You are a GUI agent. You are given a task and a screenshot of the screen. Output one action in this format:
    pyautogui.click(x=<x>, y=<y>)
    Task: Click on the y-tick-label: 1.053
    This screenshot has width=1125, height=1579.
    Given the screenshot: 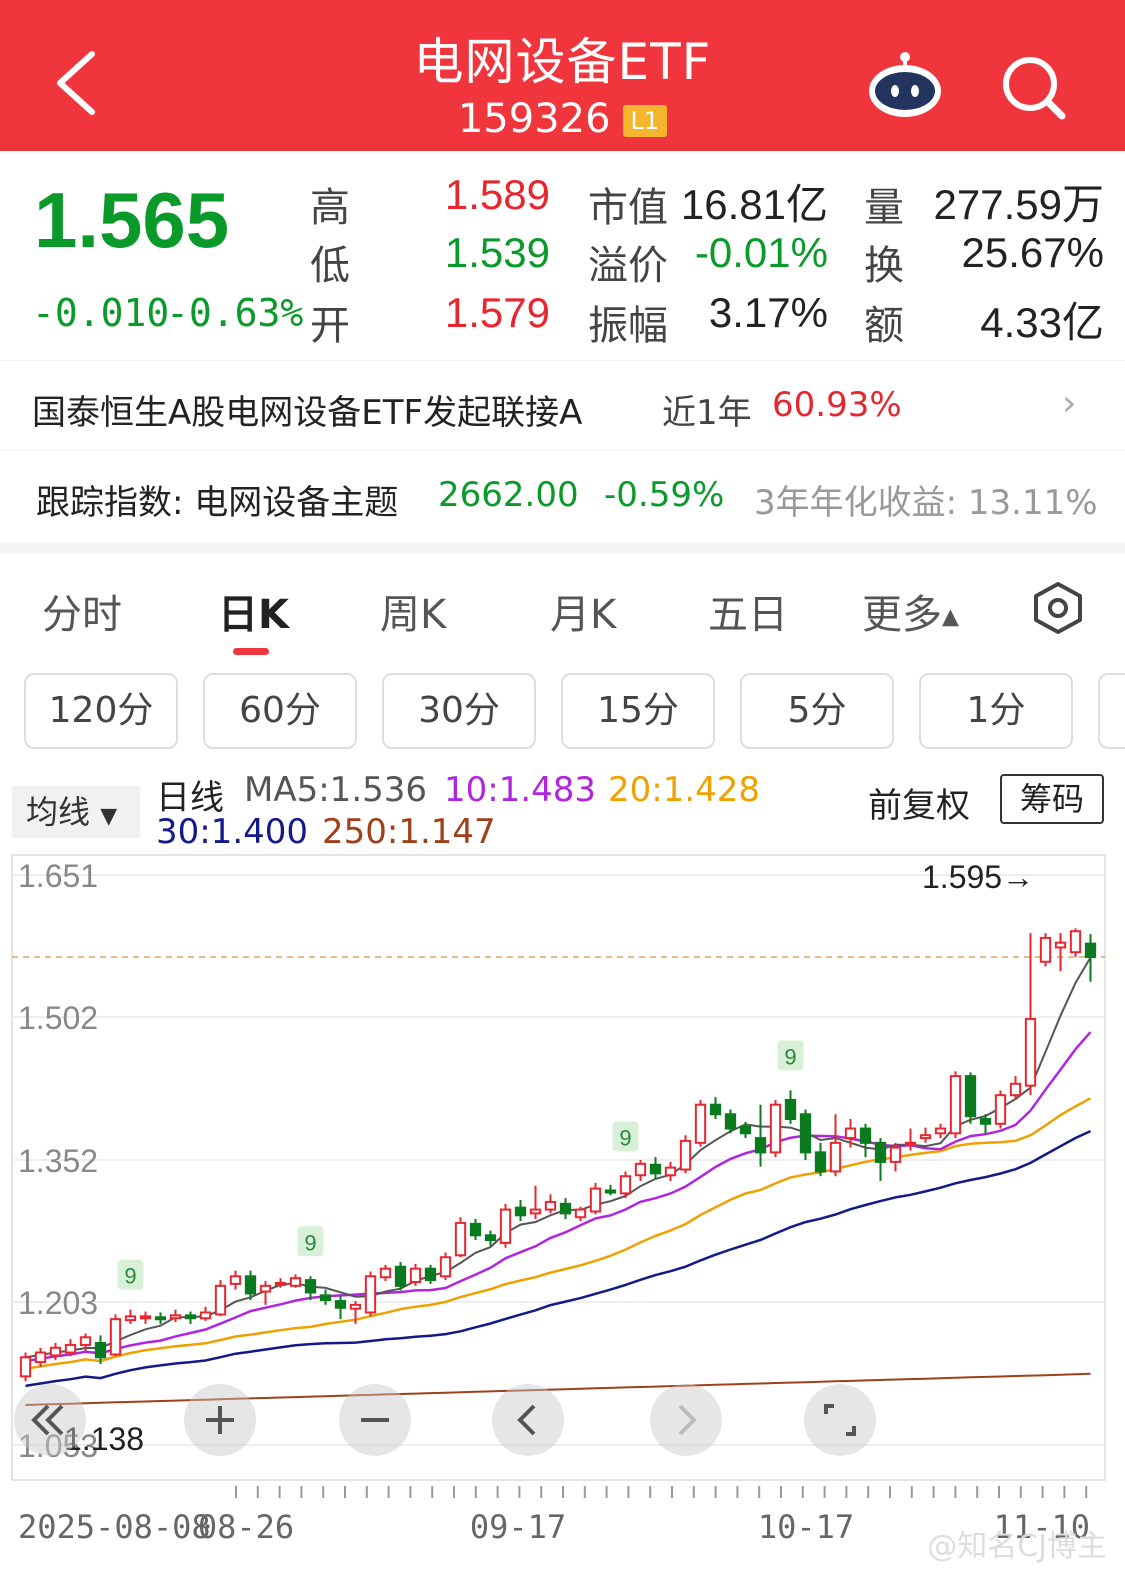 What is the action you would take?
    pyautogui.click(x=58, y=1446)
    